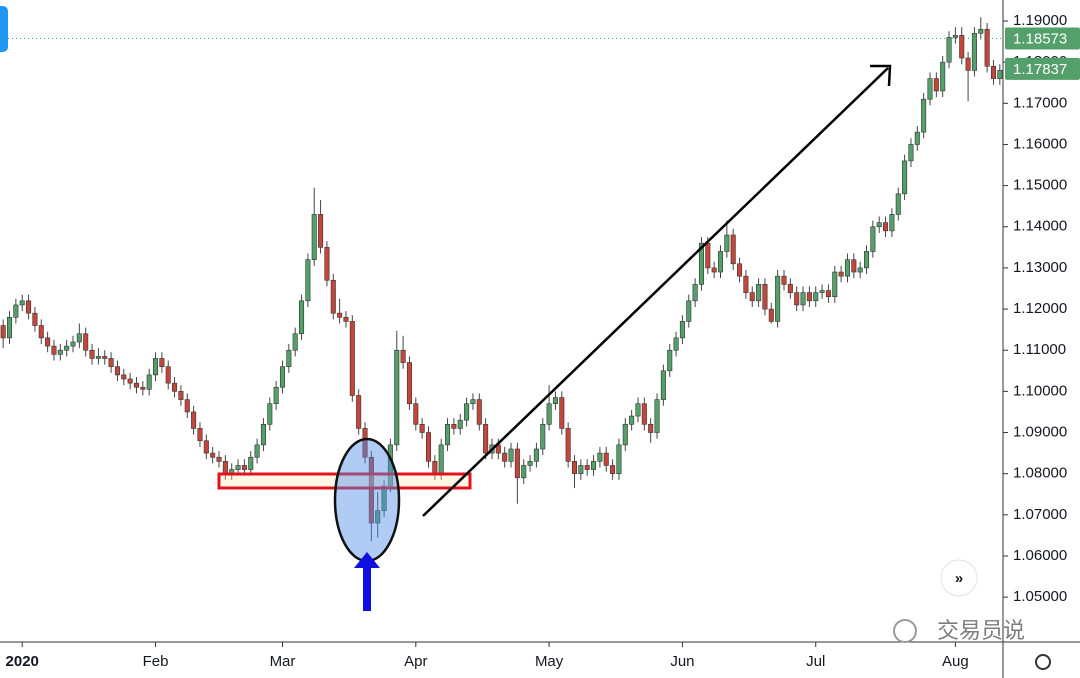 The image size is (1080, 678). I want to click on y-tick-label: 1.13000, so click(1040, 267).